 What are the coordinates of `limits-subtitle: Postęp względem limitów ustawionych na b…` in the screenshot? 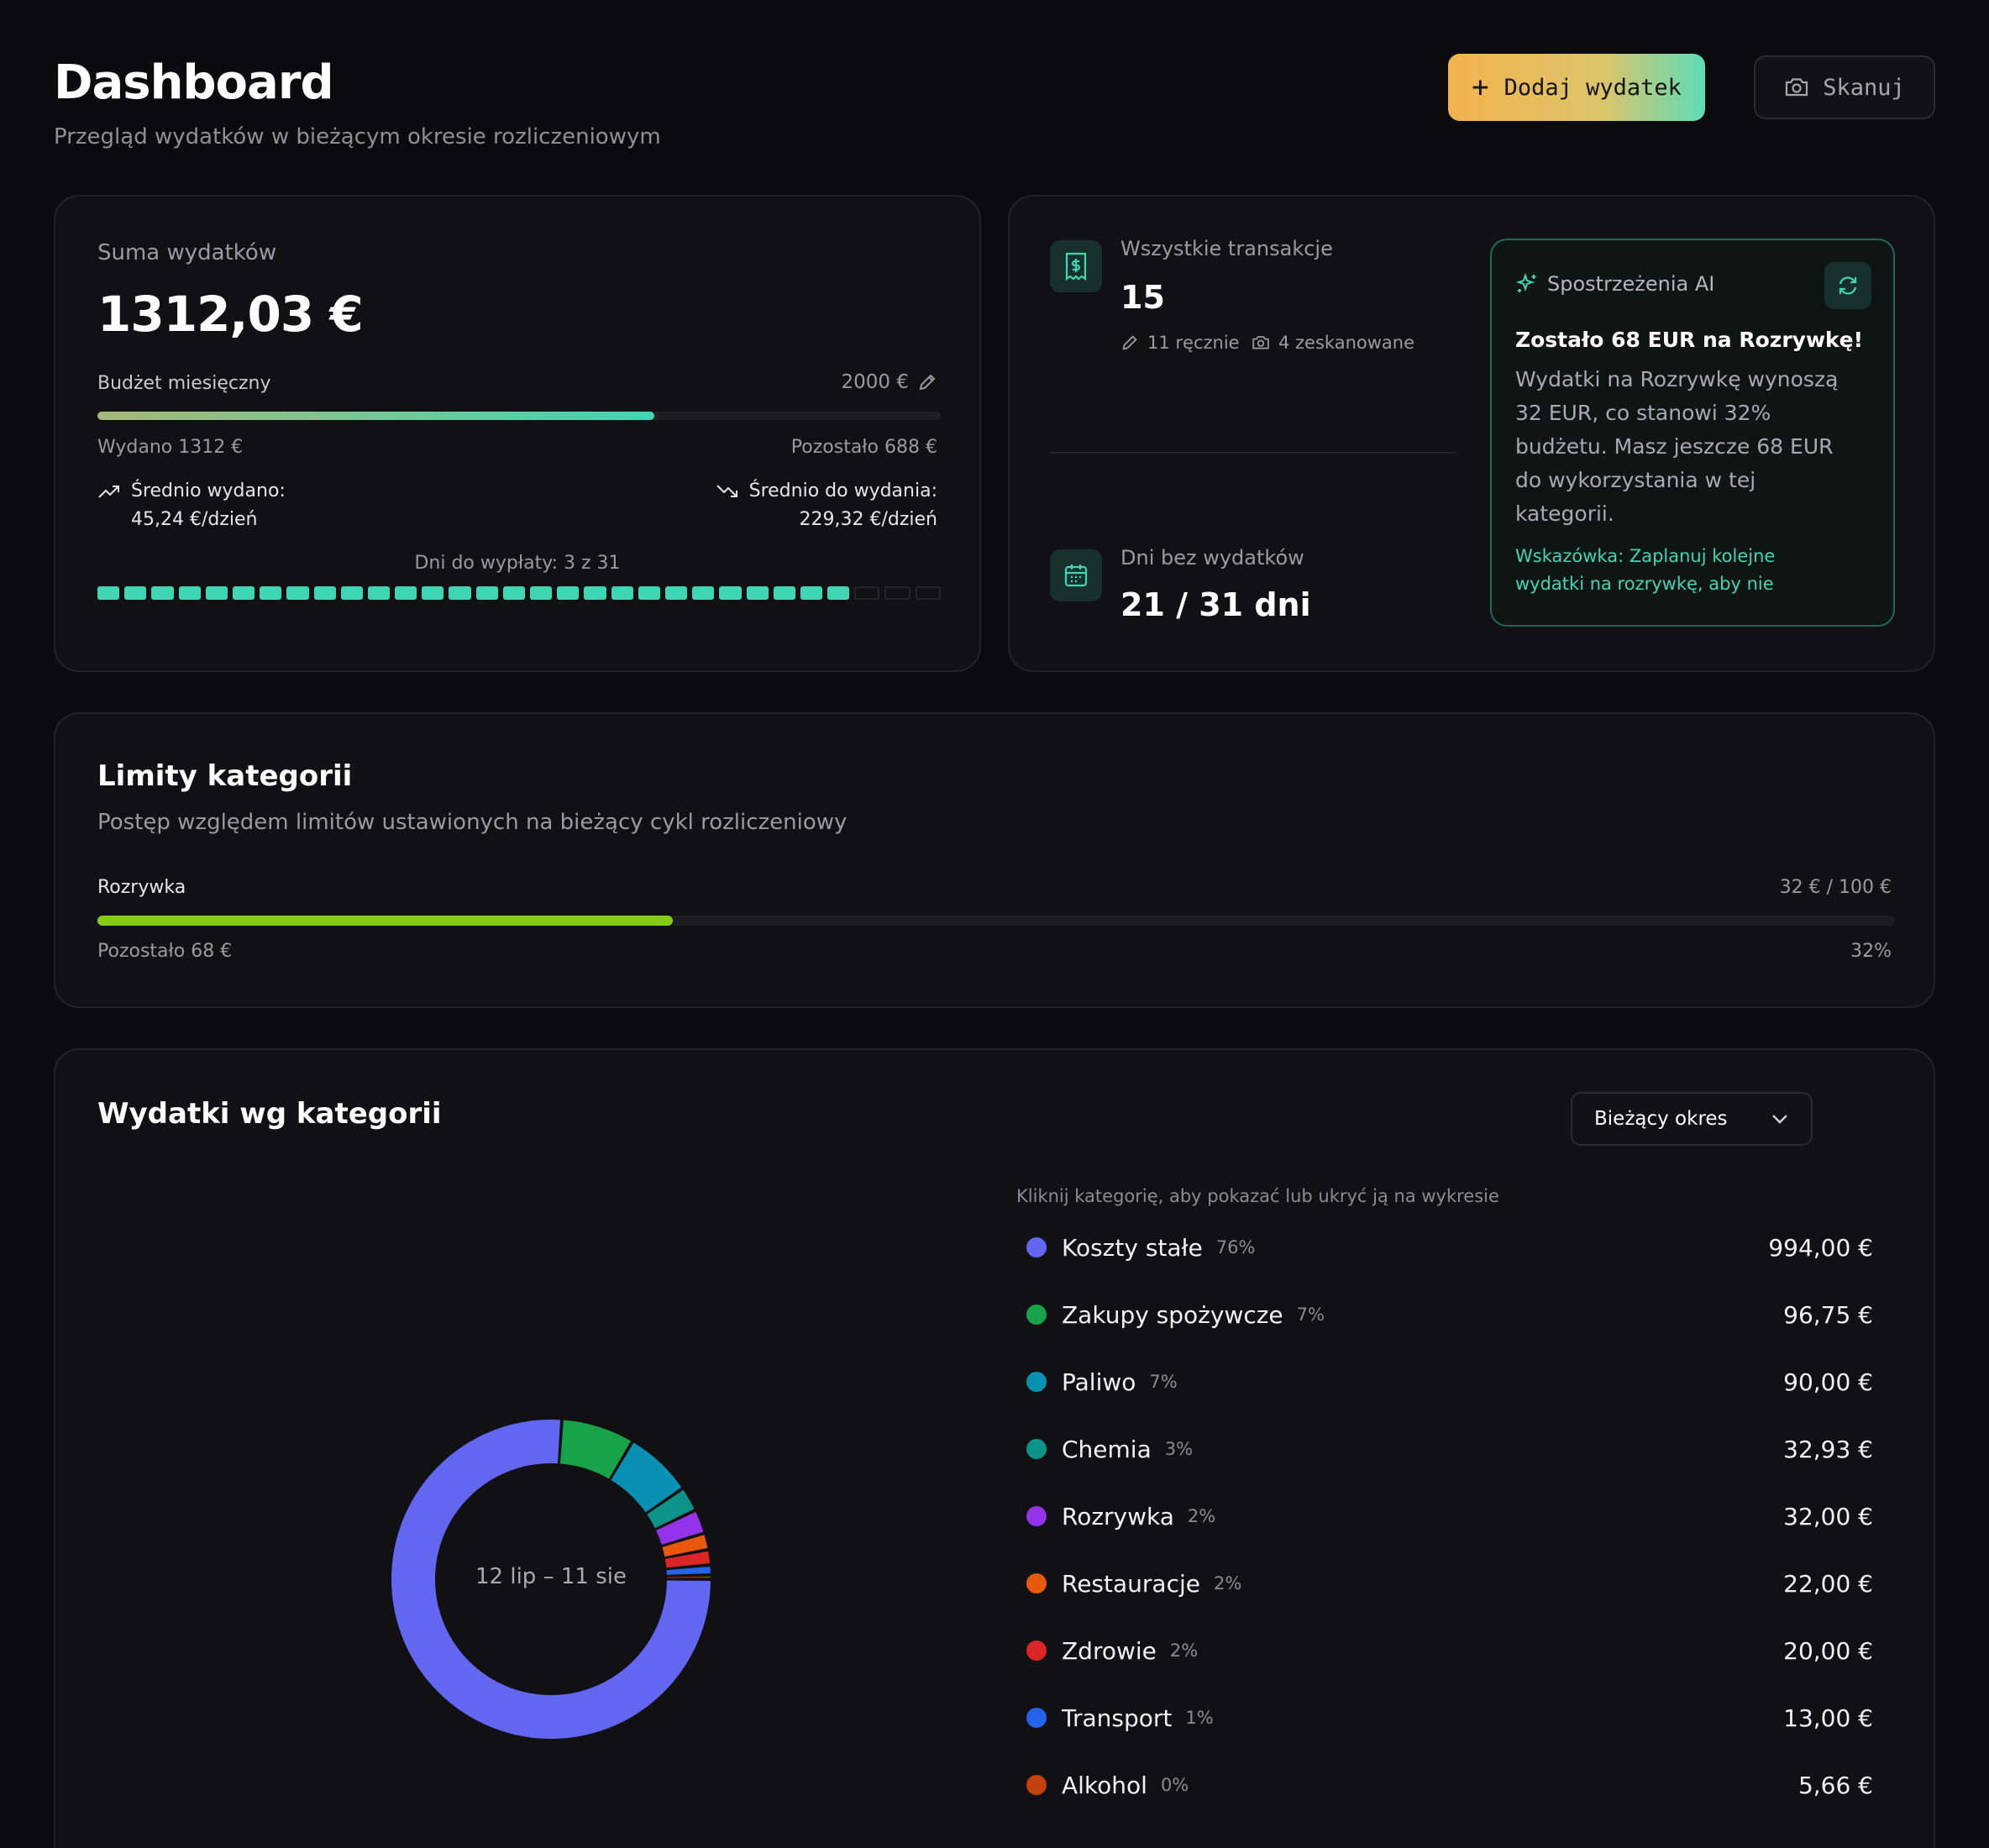 It's located at (473, 822).